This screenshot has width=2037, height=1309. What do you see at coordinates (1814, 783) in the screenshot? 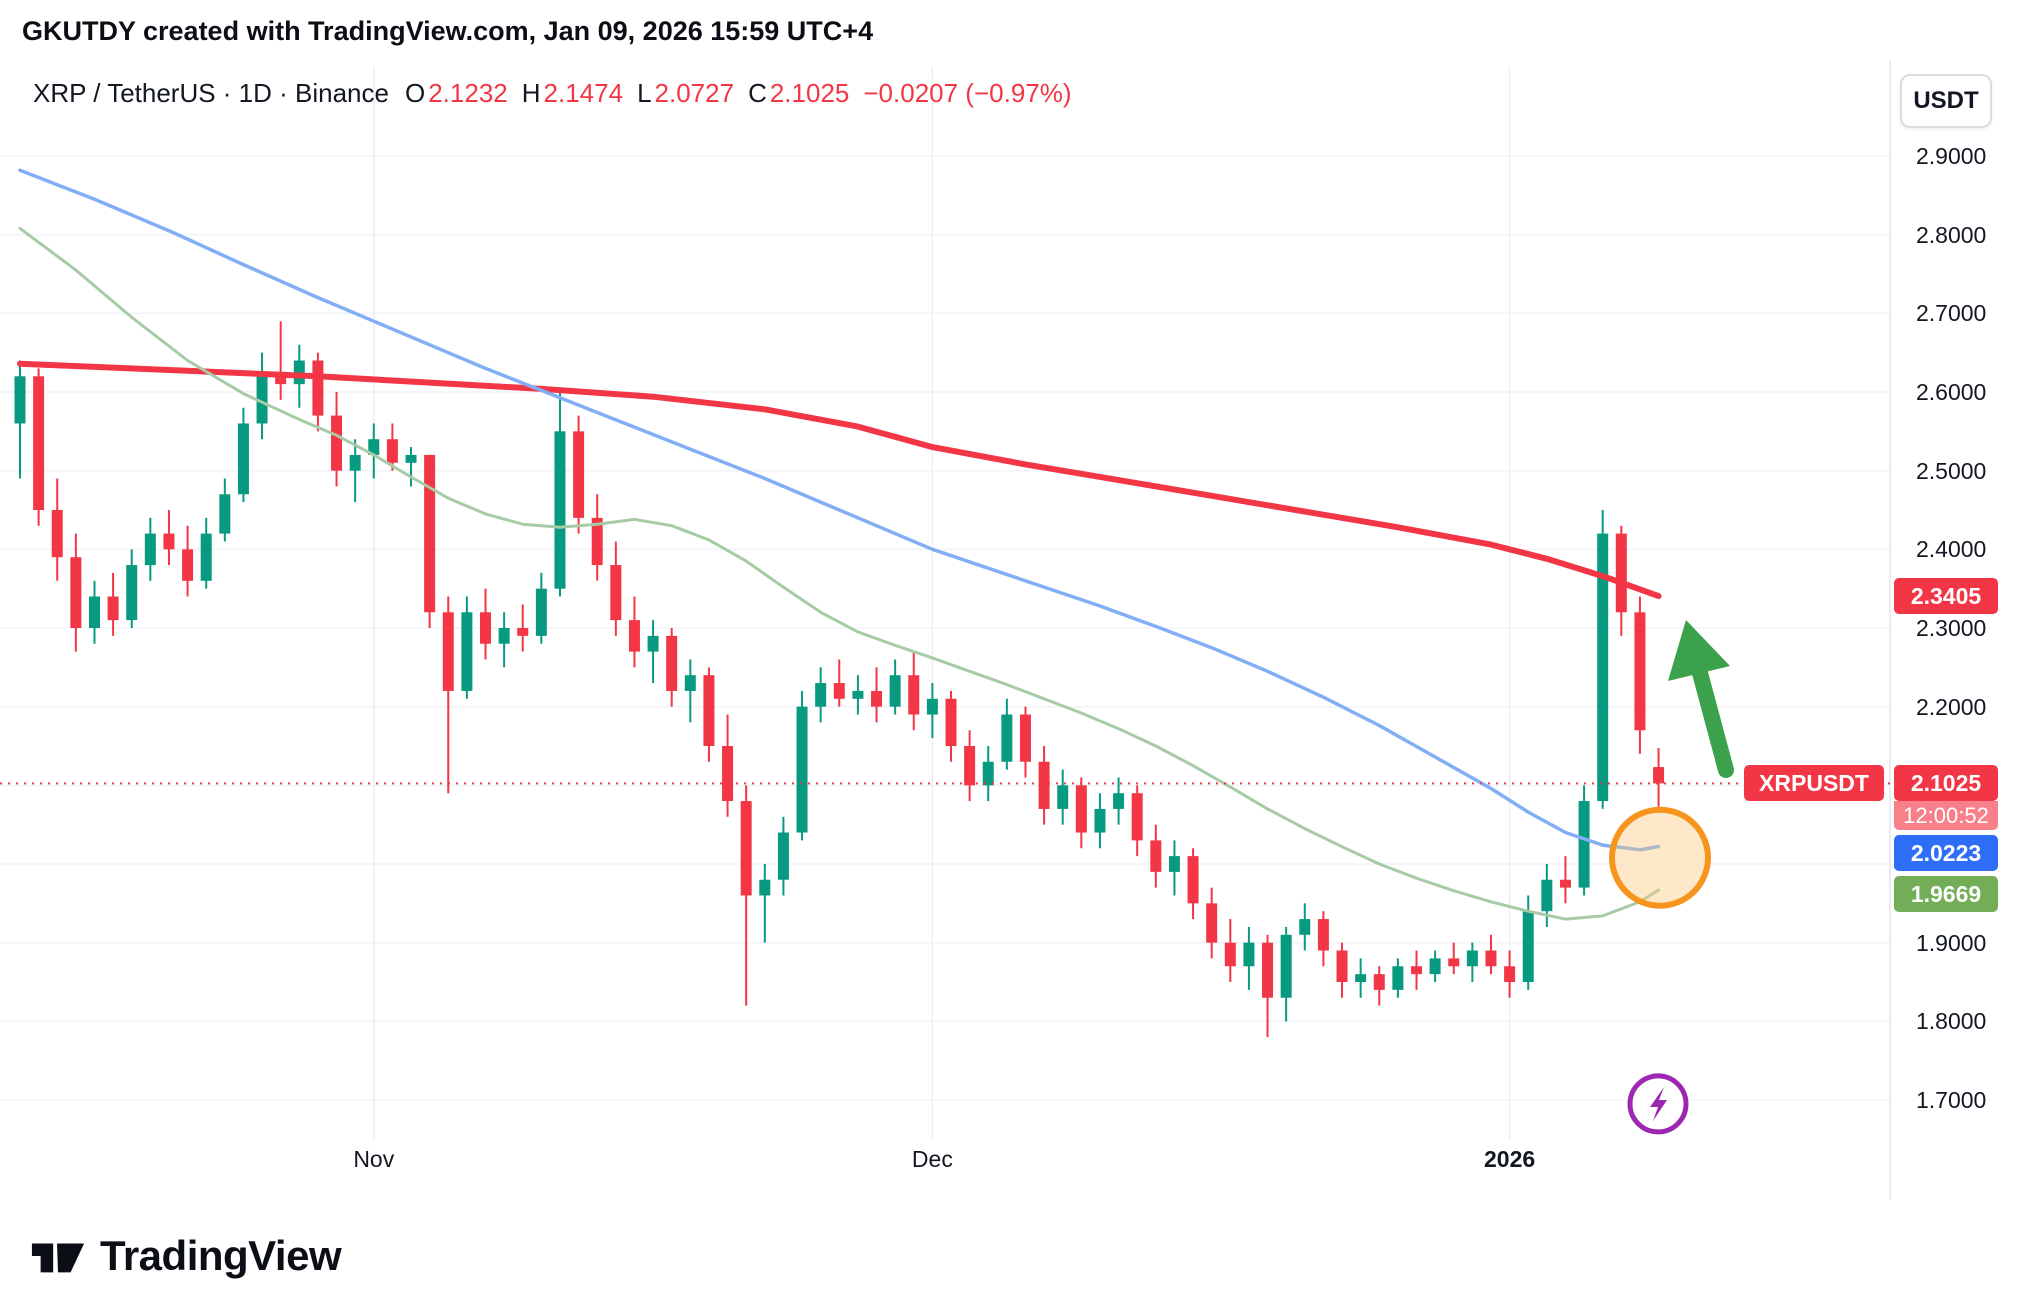
I see `symbol-price-label: XRPUSDT` at bounding box center [1814, 783].